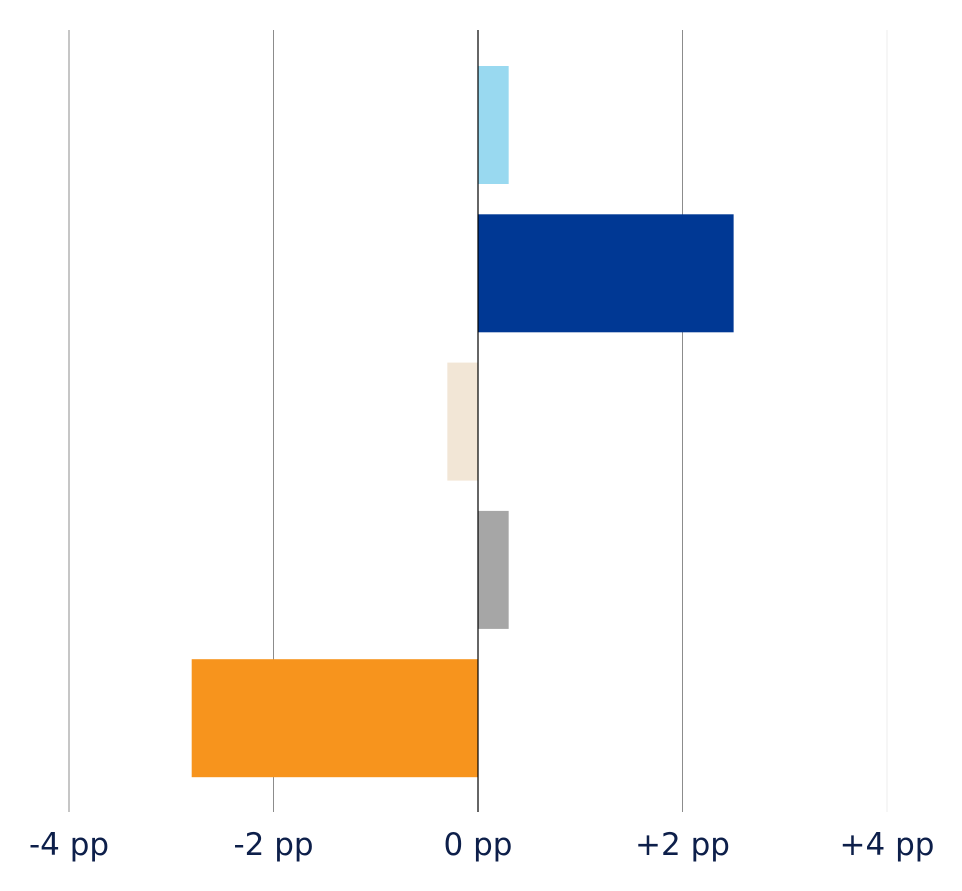  I want to click on x-tick-label: +2 pp, so click(682, 845).